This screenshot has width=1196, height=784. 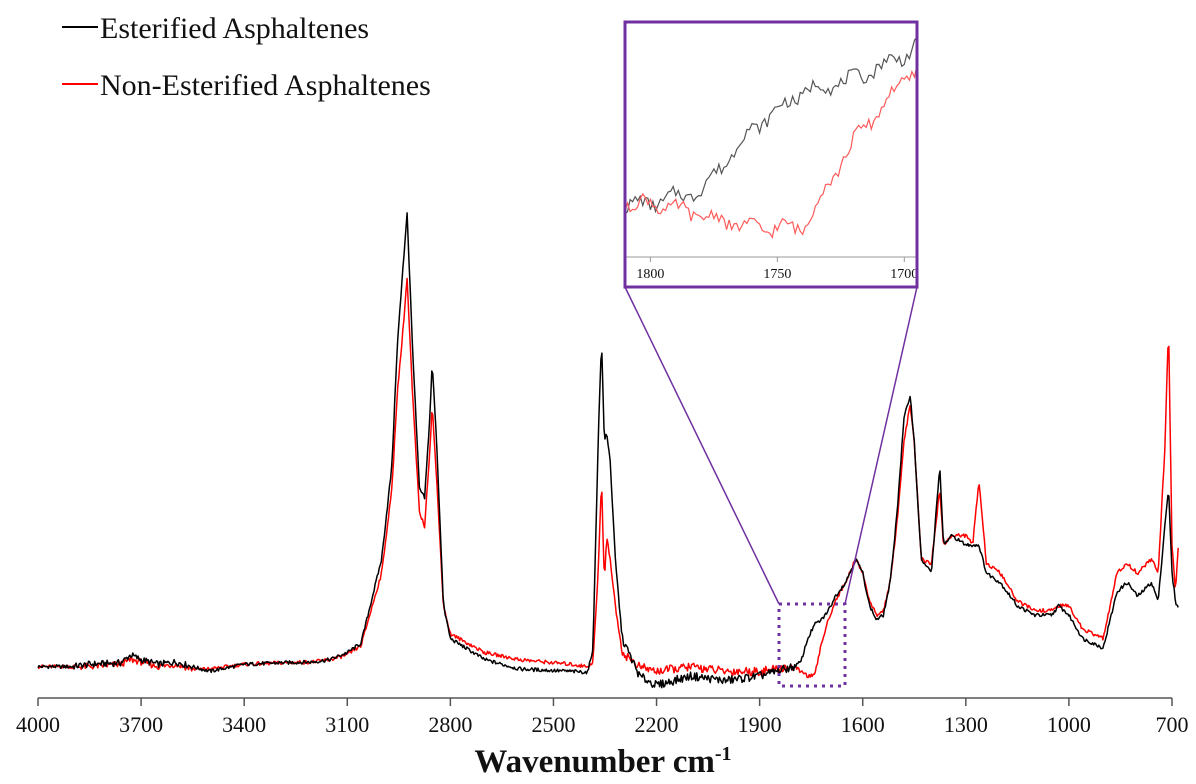 I want to click on inset-x-axis-ticks: 1800 1750 1700, so click(x=777, y=269).